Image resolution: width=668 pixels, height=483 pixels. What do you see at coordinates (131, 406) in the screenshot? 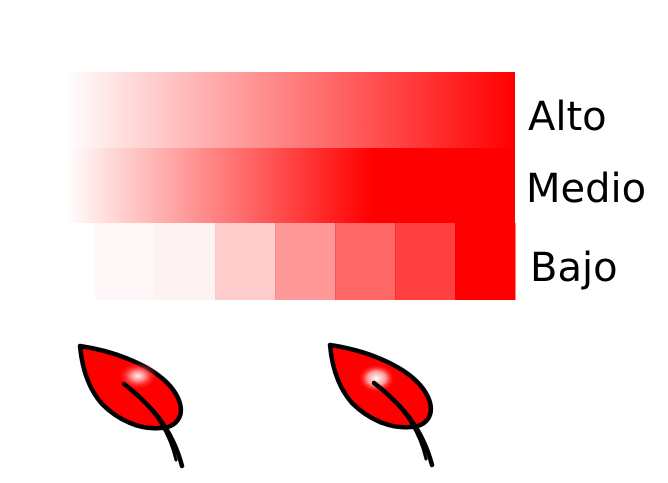
I see `leaf-soft-highlight-icon` at bounding box center [131, 406].